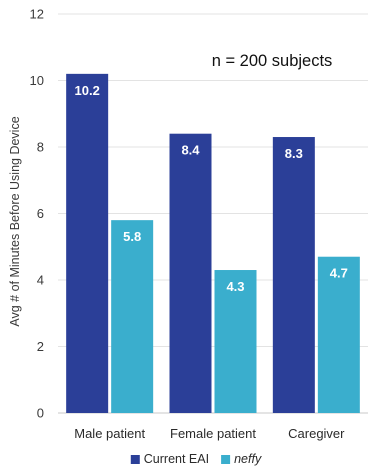  I want to click on y-tick-label: 2, so click(40, 346).